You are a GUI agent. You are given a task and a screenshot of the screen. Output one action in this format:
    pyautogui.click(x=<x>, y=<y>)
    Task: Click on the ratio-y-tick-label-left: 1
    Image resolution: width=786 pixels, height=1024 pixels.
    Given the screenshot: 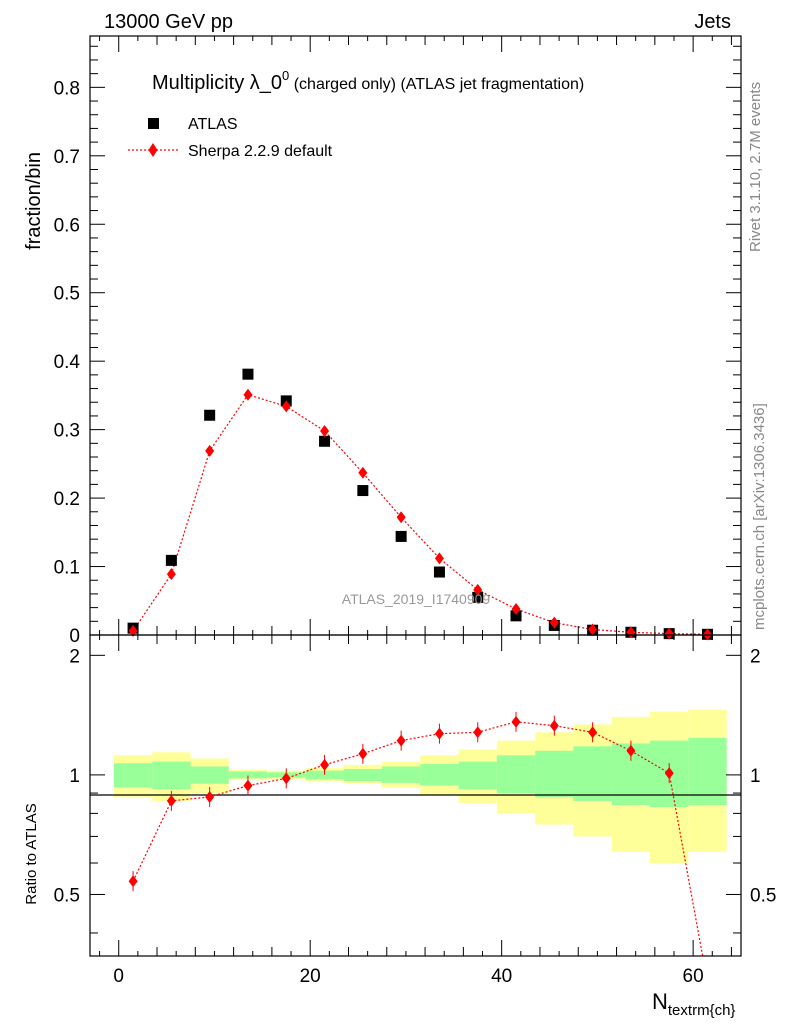 What is the action you would take?
    pyautogui.click(x=74, y=776)
    